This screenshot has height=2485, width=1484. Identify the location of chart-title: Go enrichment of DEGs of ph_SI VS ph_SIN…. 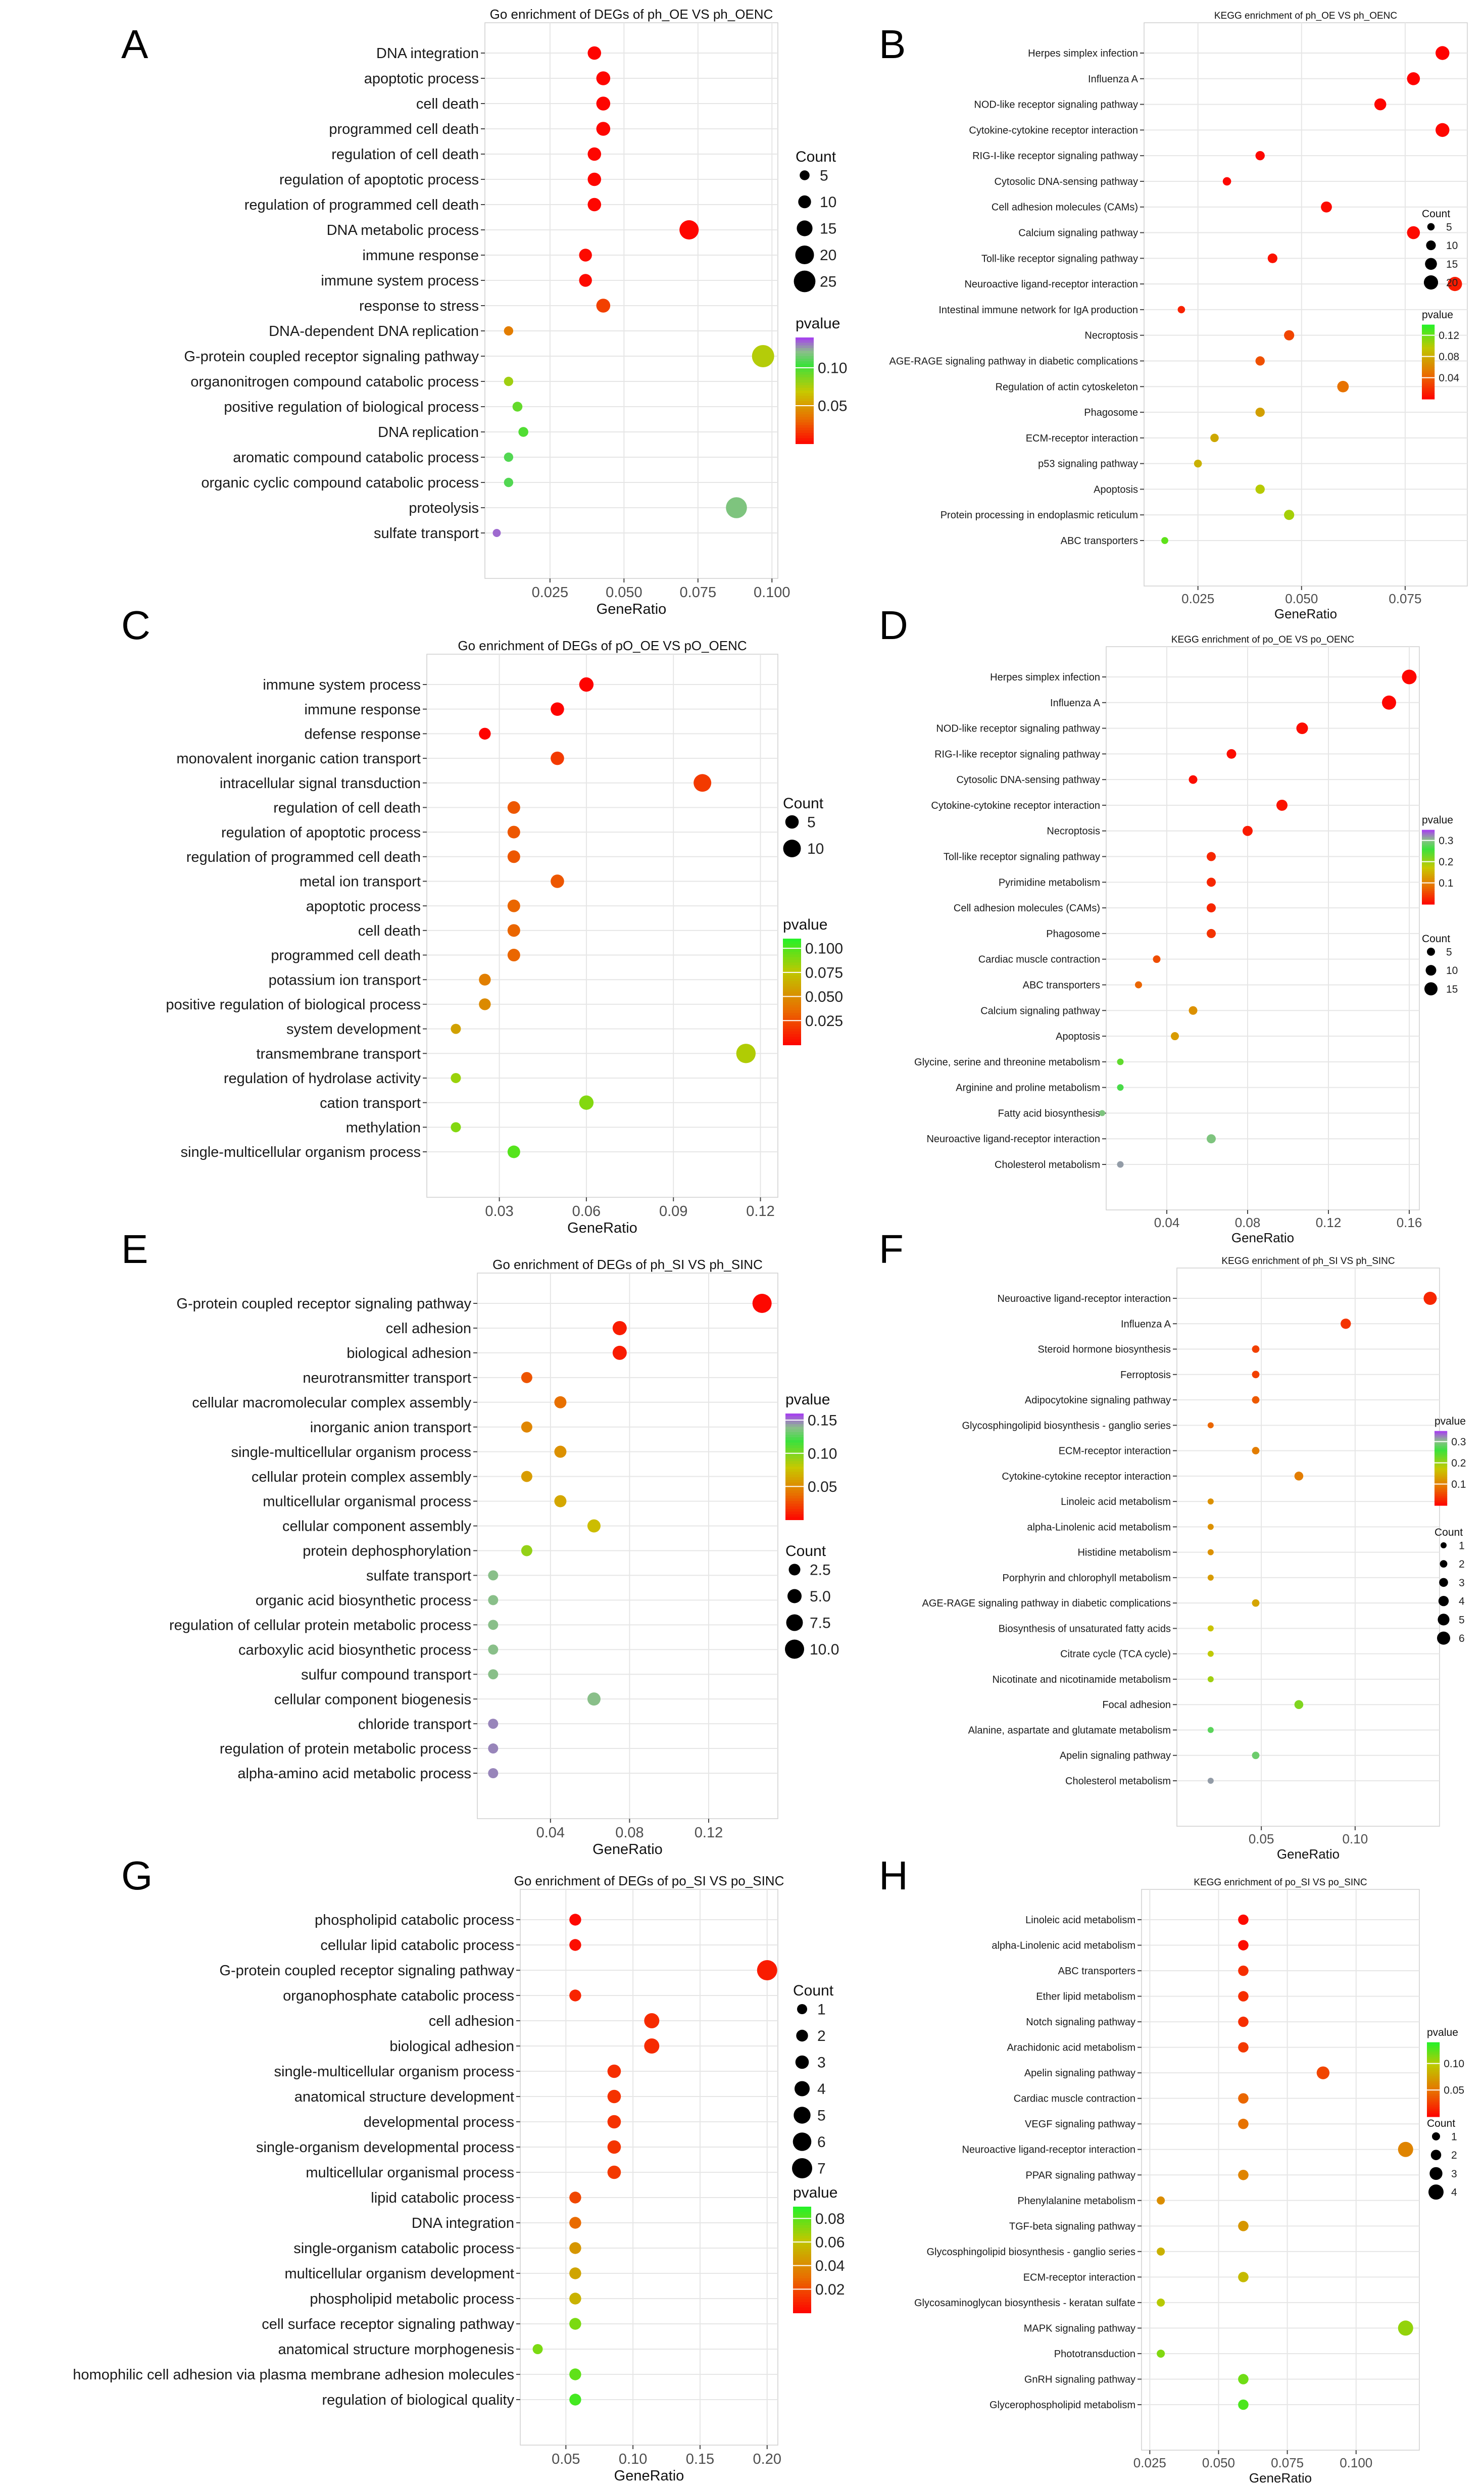
(628, 1264).